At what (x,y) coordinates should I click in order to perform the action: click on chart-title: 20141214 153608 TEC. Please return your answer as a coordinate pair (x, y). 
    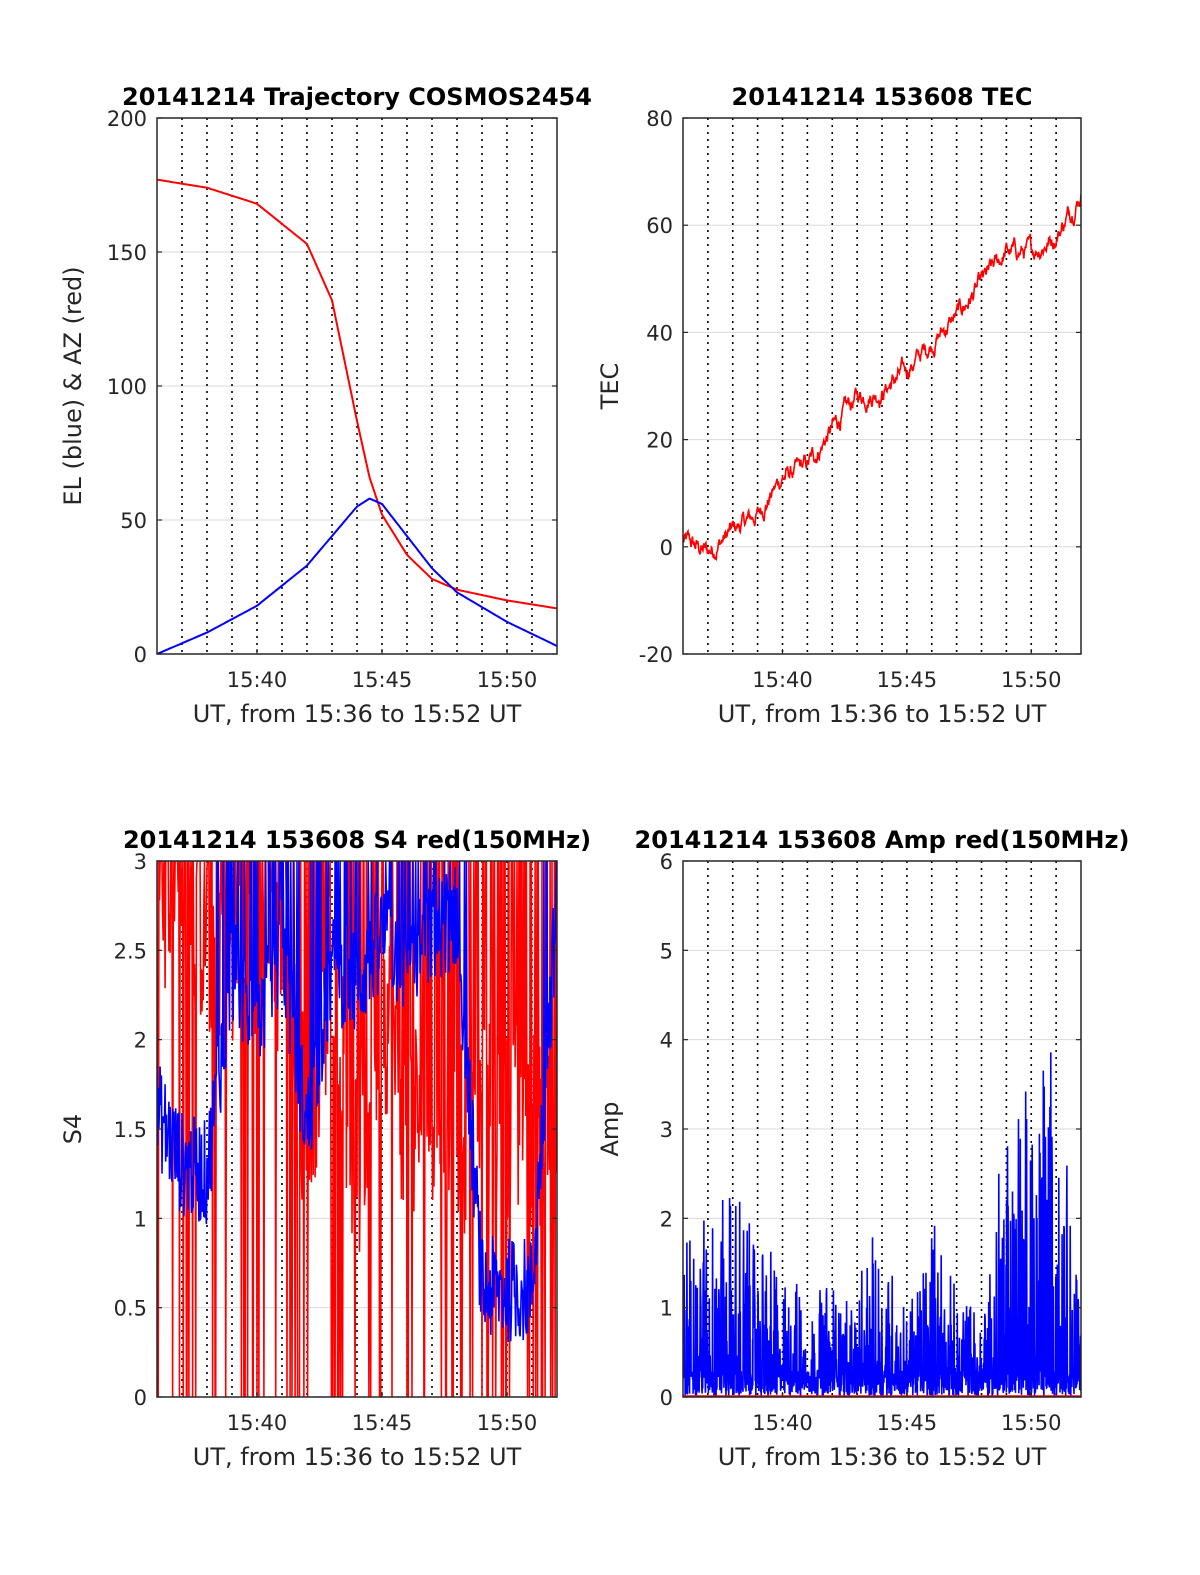
    Looking at the image, I should click on (882, 97).